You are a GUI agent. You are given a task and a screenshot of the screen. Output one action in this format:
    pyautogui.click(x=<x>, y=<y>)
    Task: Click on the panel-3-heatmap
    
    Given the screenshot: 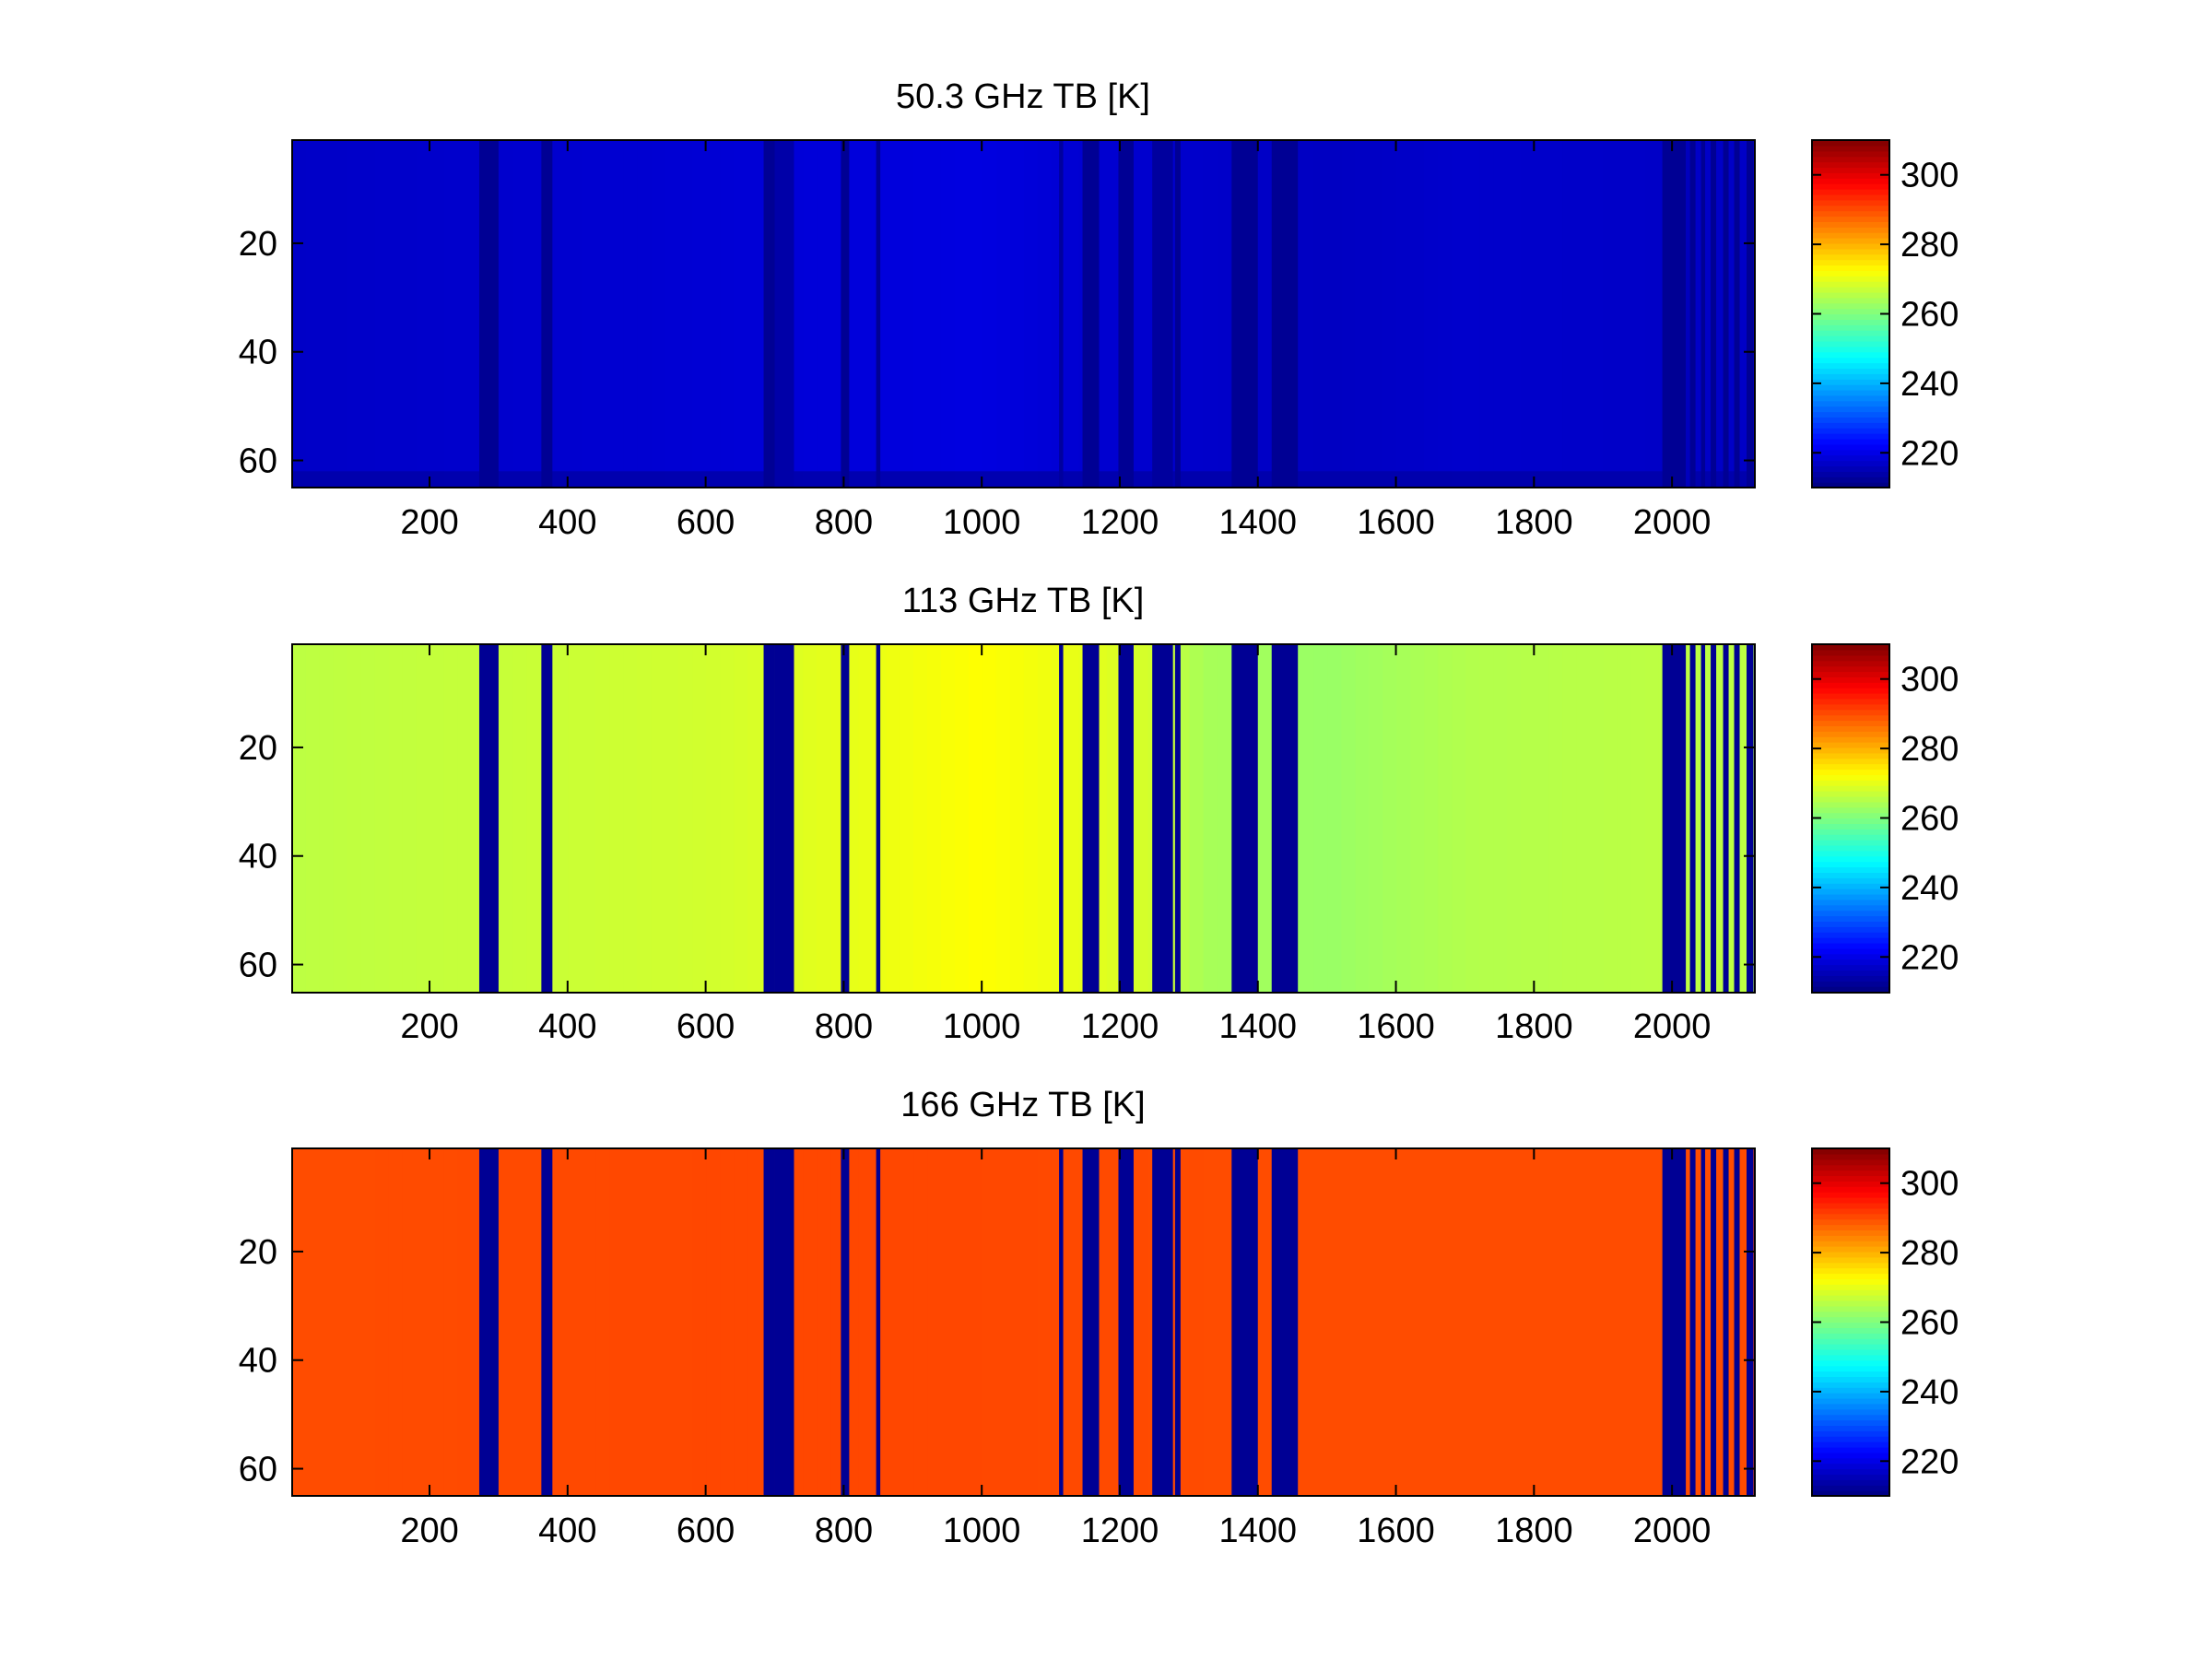 What is the action you would take?
    pyautogui.click(x=1024, y=1322)
    